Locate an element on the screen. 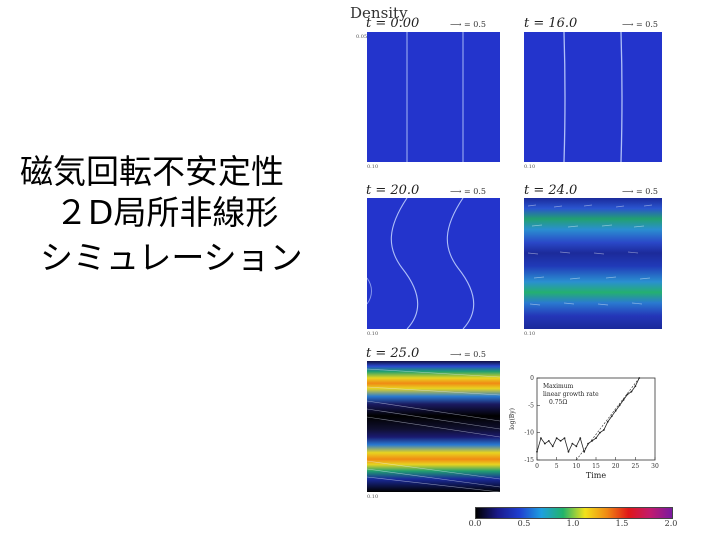 The width and height of the screenshot is (720, 540). y-tick-label: 0 is located at coordinates (532, 378).